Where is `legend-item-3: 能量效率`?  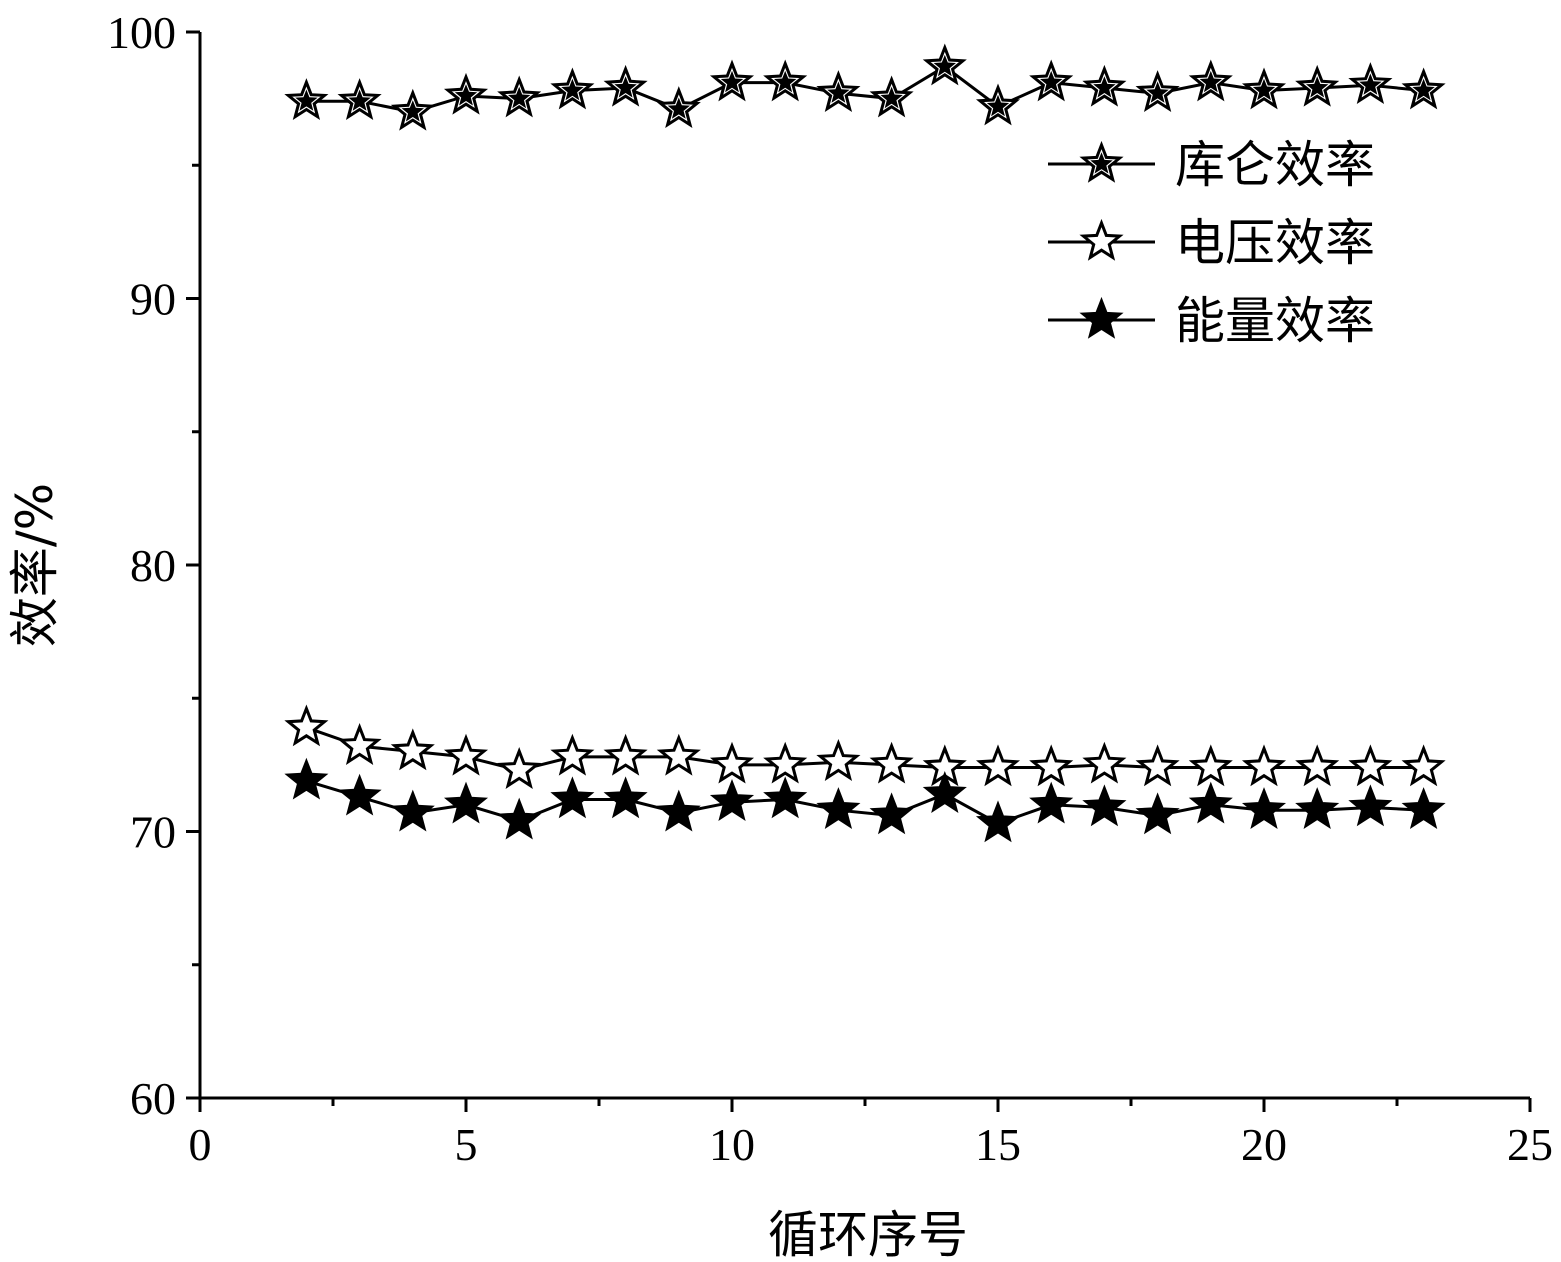
legend-item-3: 能量效率 is located at coordinates (1211, 321).